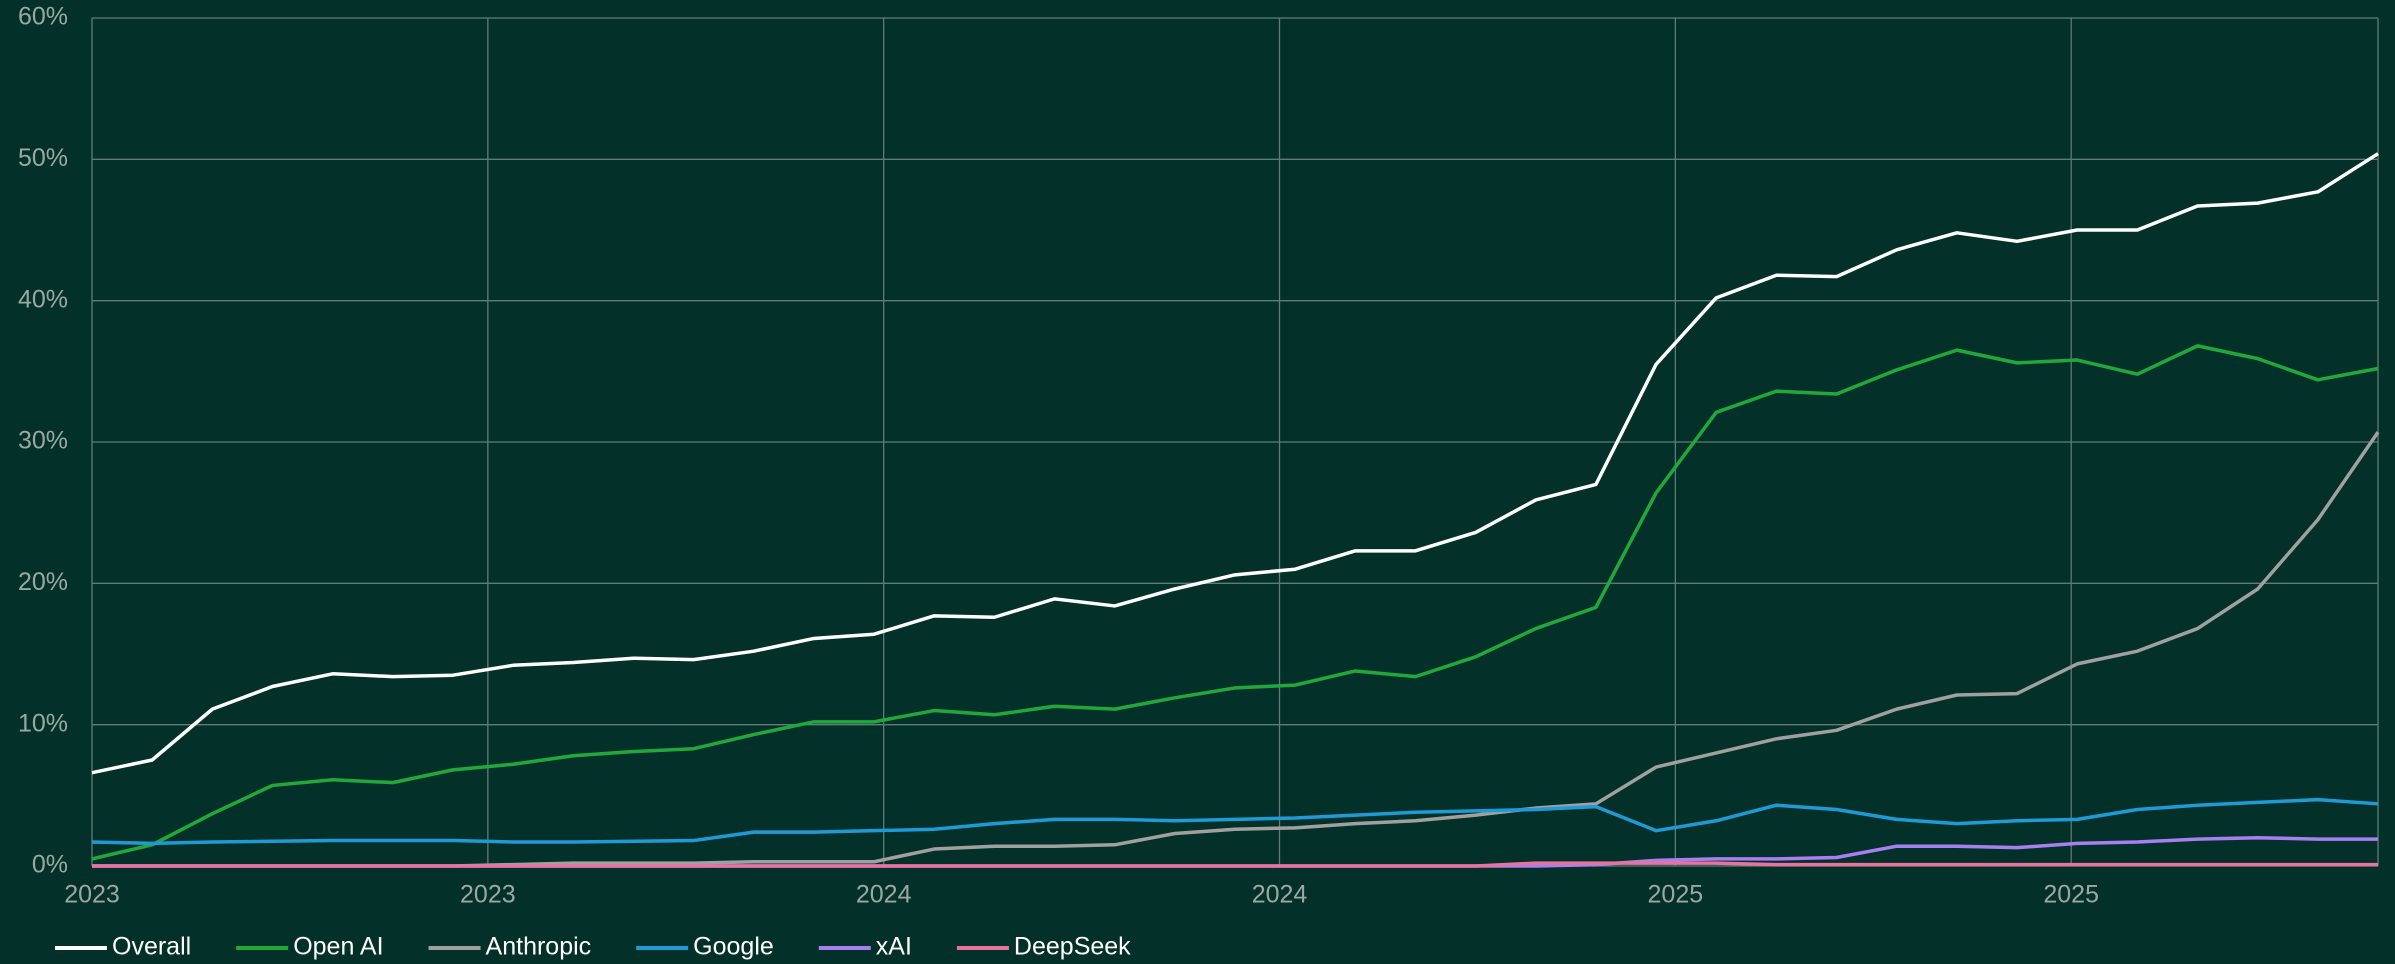  What do you see at coordinates (43, 723) in the screenshot?
I see `y-tick-label: 10%` at bounding box center [43, 723].